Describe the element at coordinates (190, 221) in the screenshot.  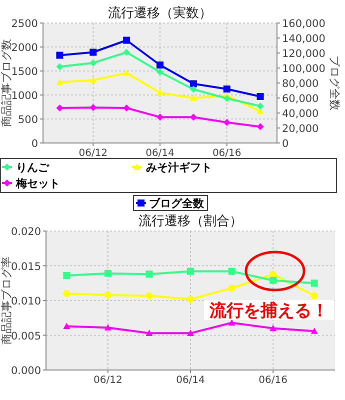
I see `chart-title: 流行遷移（割合）` at that location.